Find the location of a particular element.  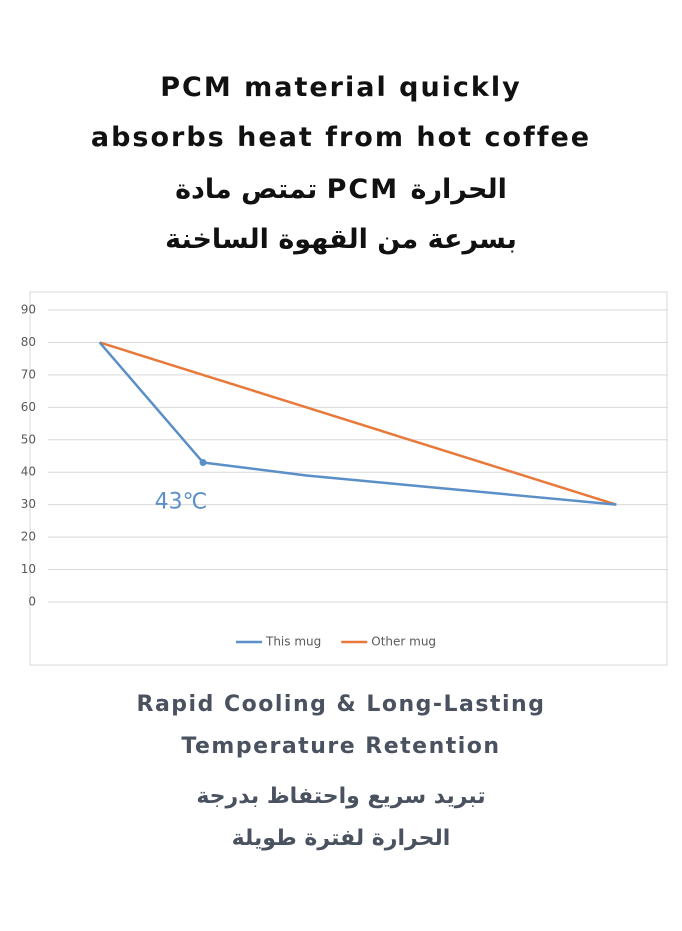

heading-line: بسرعة من القهوة الساخنة is located at coordinates (341, 239).